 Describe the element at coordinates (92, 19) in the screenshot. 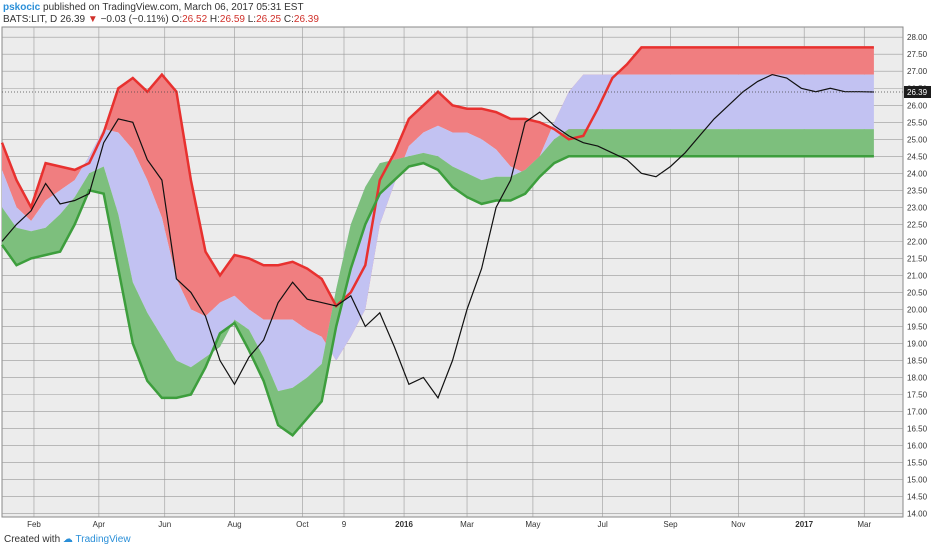

I see `down-arrow-icon: ▼` at that location.